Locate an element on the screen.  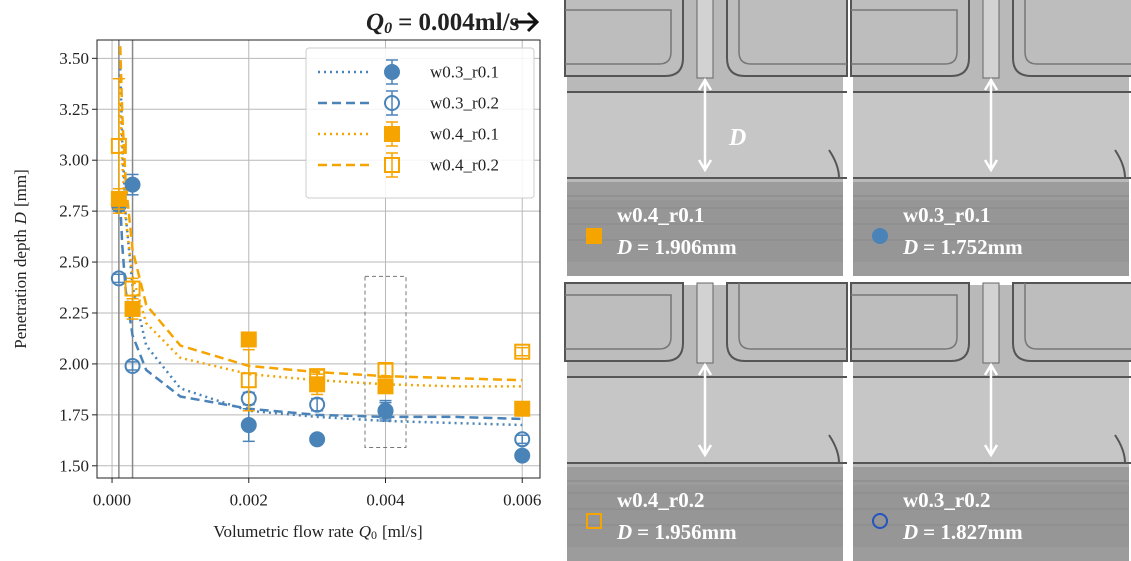
y-tick-label: 3.00 is located at coordinates (74, 160).